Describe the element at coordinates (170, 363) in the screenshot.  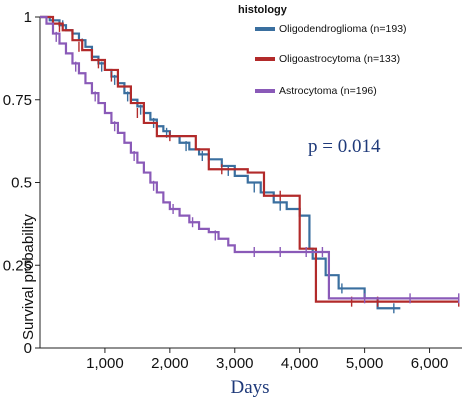
I see `x-tick-label: 2,000` at that location.